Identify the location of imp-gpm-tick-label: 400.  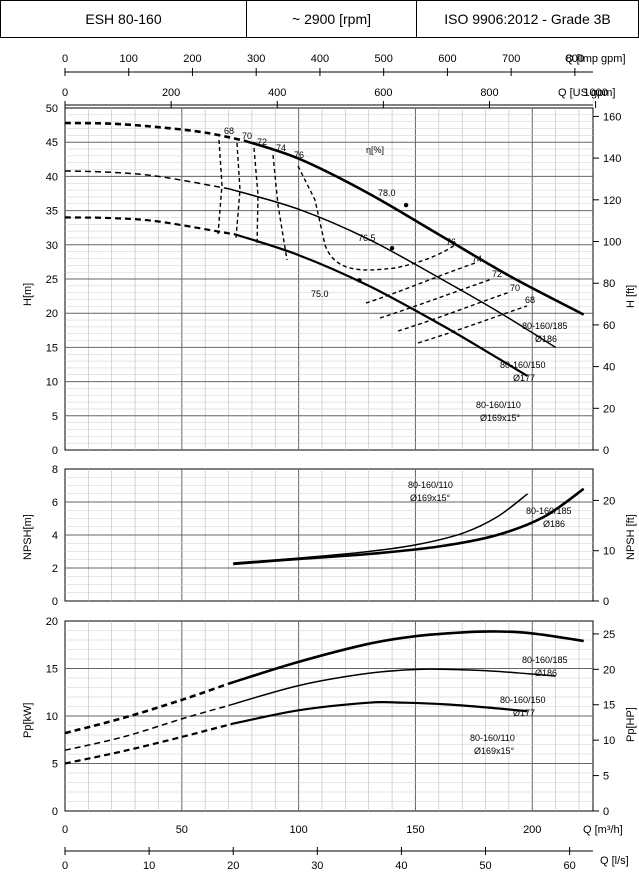
(320, 59).